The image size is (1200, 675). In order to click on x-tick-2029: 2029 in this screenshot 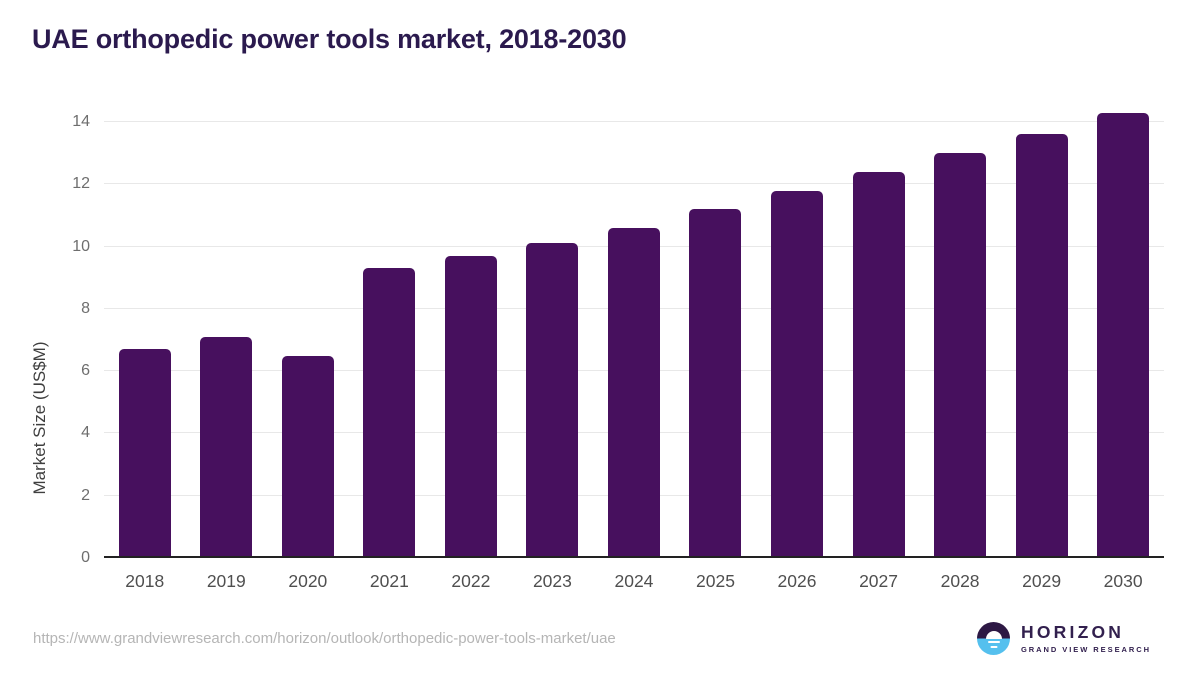, I will do `click(1042, 581)`.